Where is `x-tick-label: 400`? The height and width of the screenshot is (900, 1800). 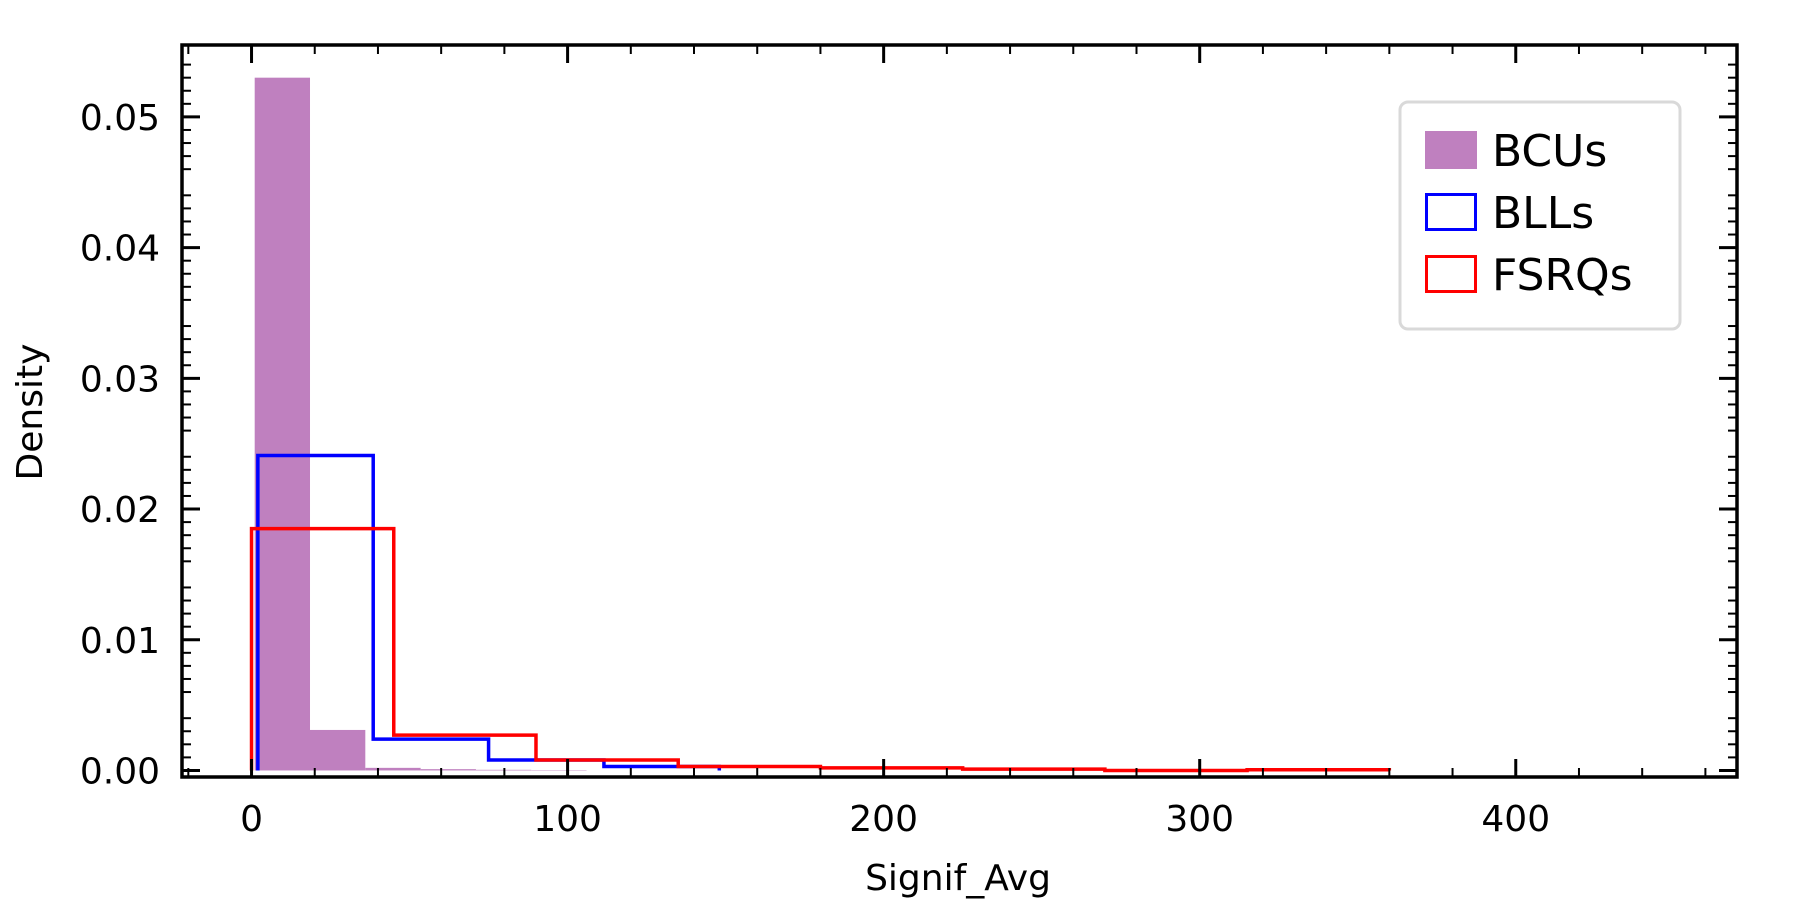
x-tick-label: 400 is located at coordinates (1515, 819).